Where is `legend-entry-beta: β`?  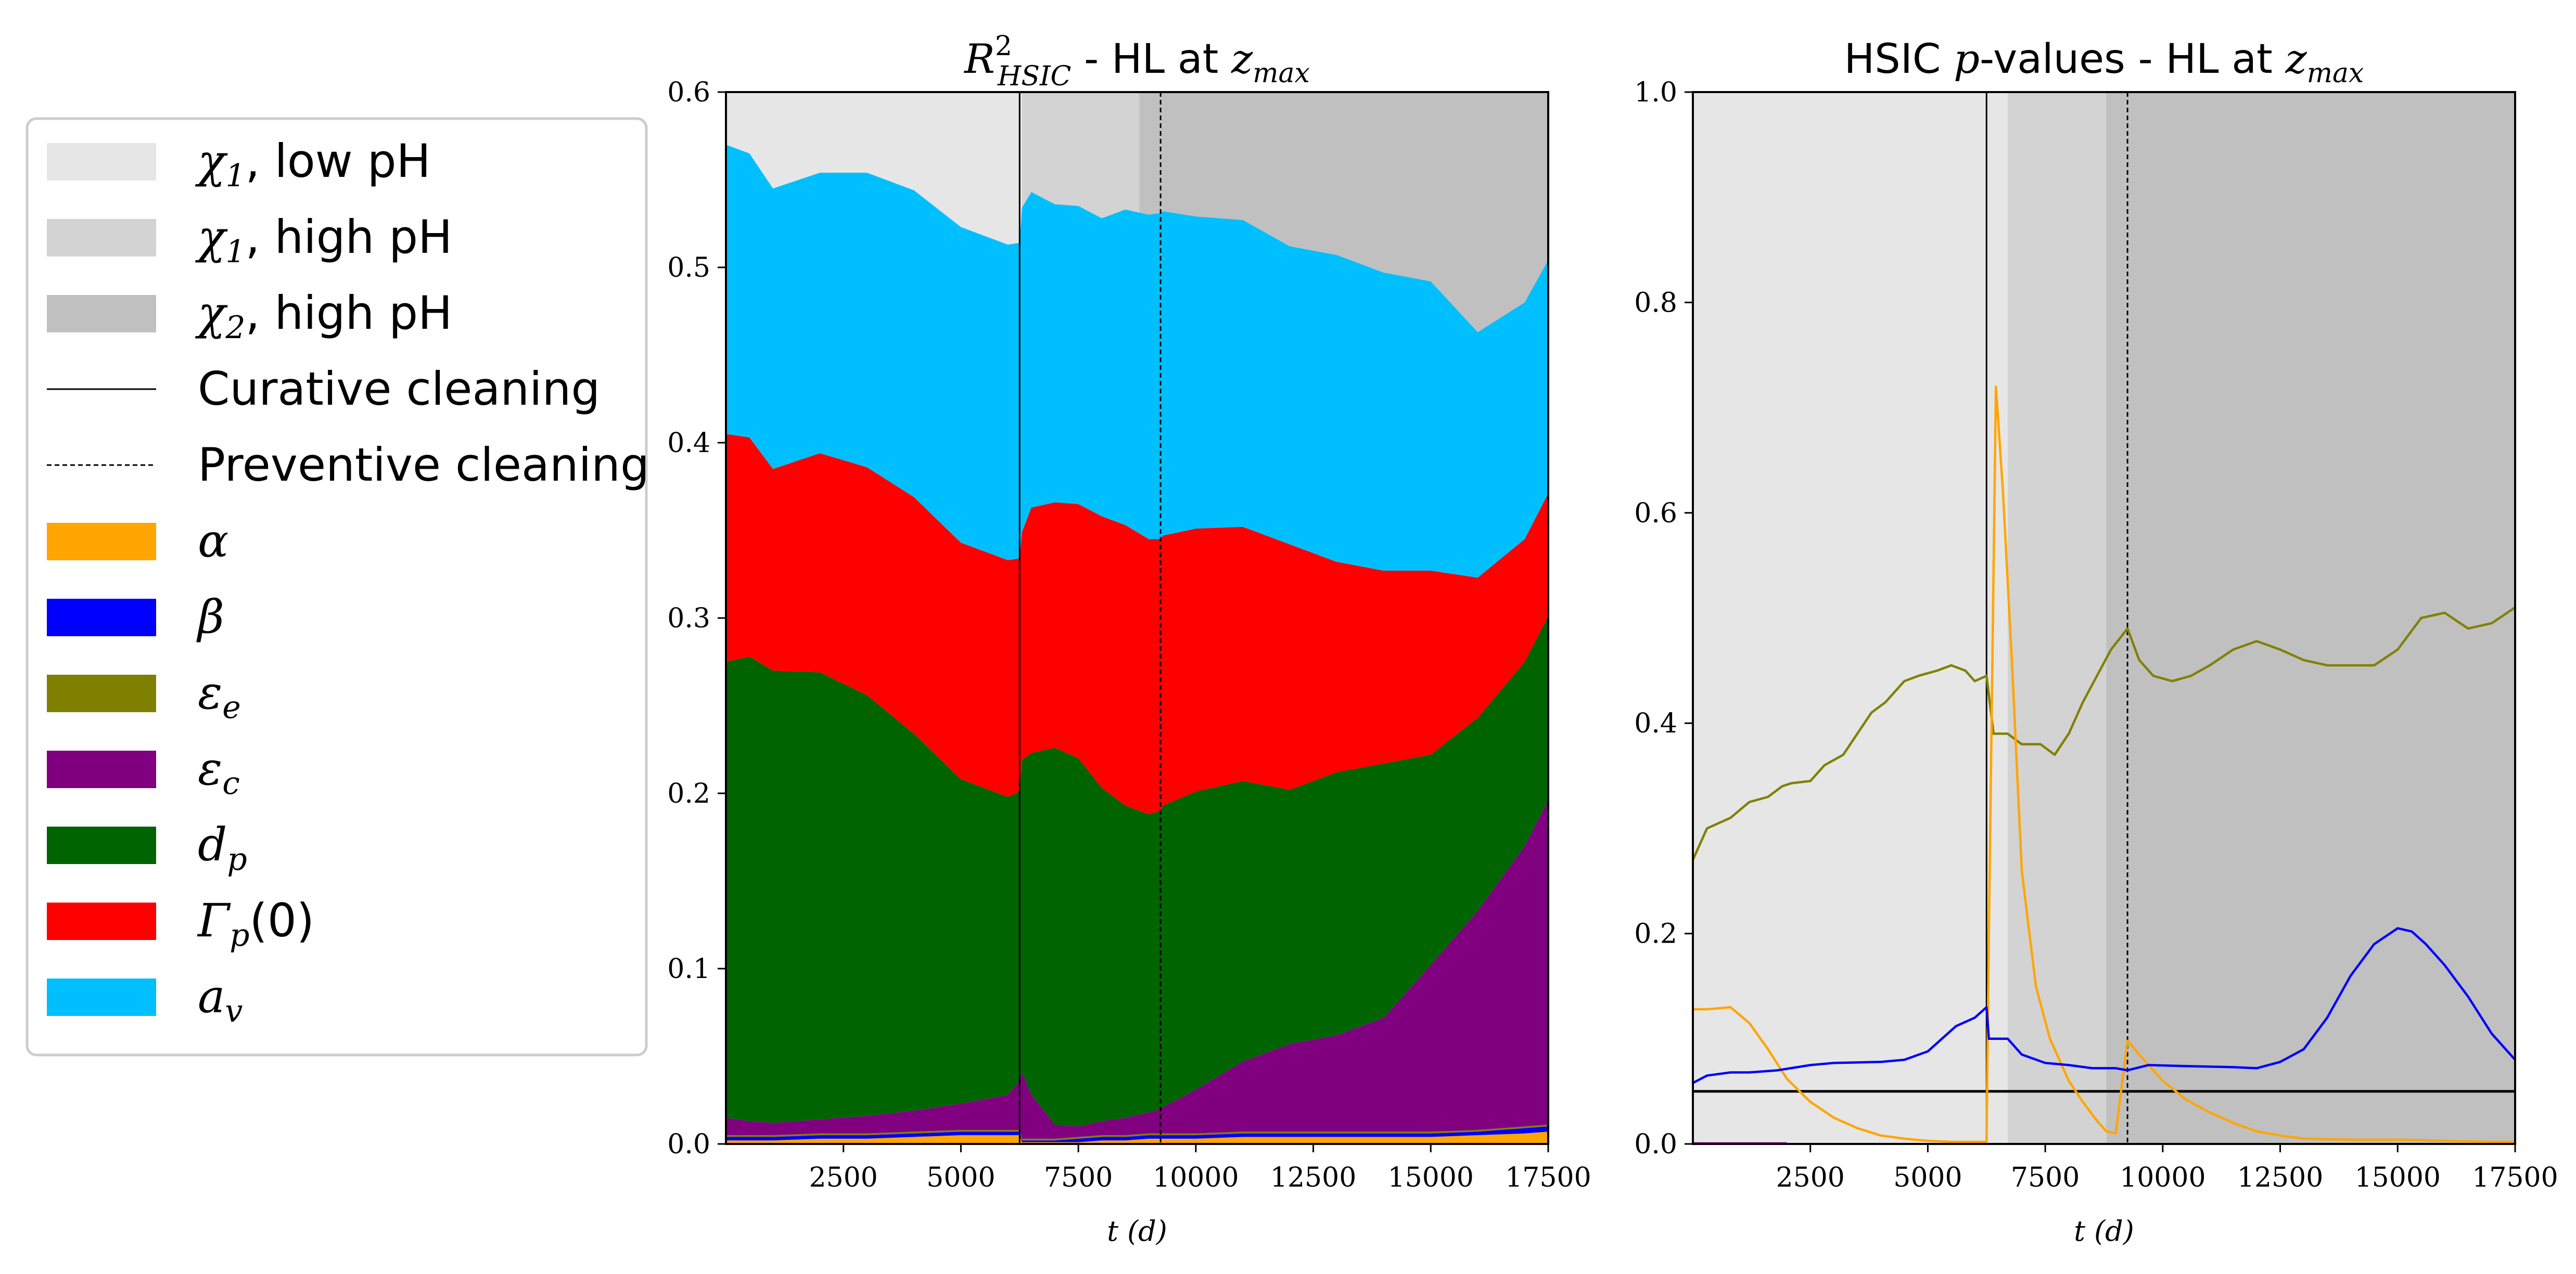 legend-entry-beta: β is located at coordinates (135, 617).